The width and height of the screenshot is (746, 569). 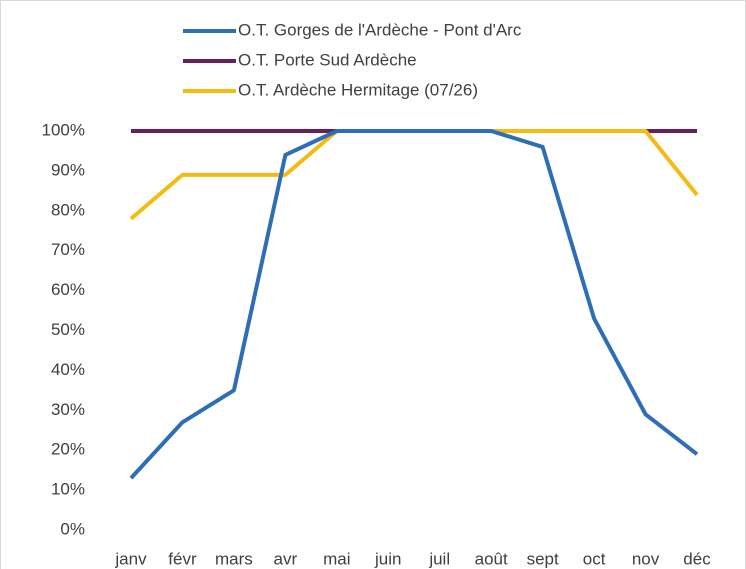 What do you see at coordinates (63, 129) in the screenshot?
I see `y-tick-label: 100%` at bounding box center [63, 129].